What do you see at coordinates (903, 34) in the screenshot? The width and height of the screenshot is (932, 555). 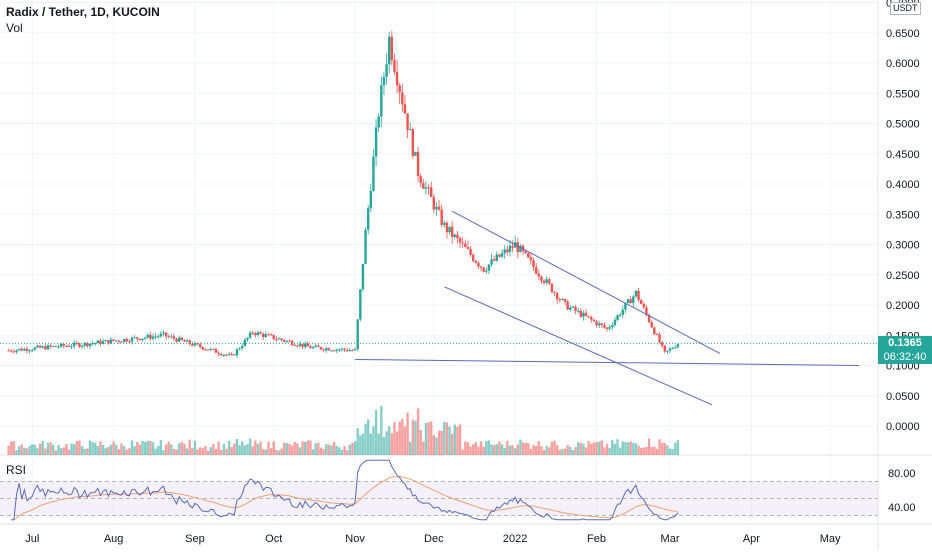 I see `price-tick: 0.6500` at bounding box center [903, 34].